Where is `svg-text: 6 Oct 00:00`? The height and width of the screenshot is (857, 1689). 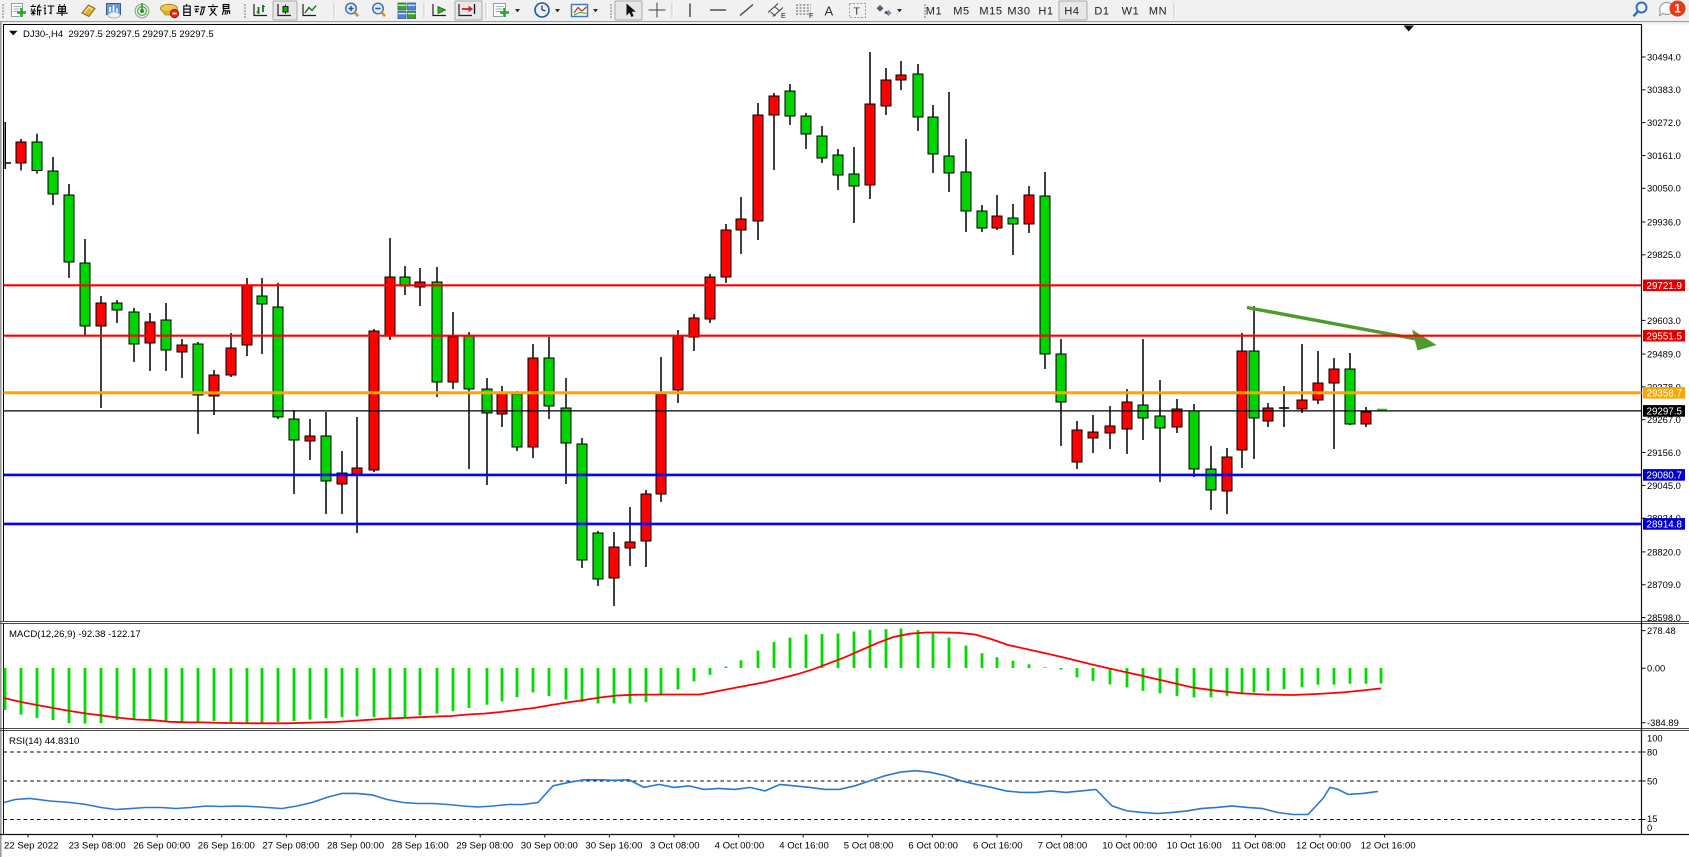
svg-text: 6 Oct 00:00 is located at coordinates (933, 846).